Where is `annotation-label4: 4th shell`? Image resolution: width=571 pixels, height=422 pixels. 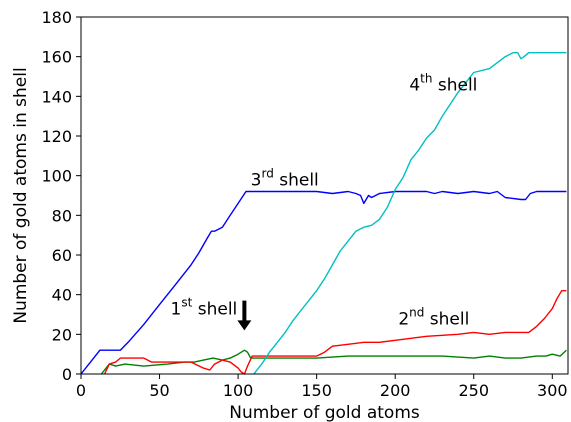
annotation-label4: 4th shell is located at coordinates (443, 83).